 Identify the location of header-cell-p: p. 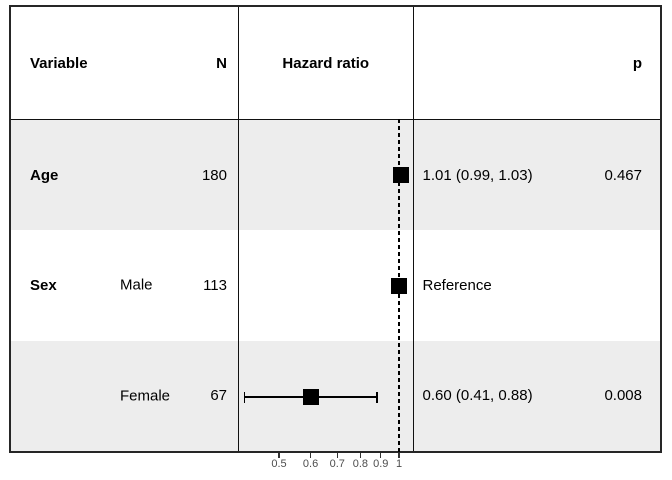
(537, 63).